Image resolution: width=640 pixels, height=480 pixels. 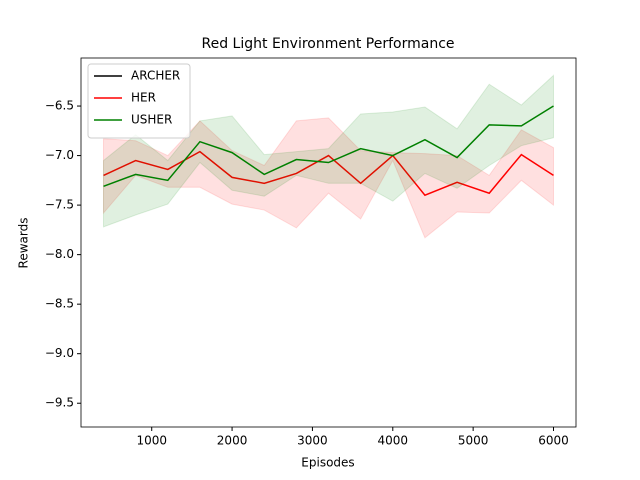 I want to click on x-tick-label: 3000, so click(x=312, y=441).